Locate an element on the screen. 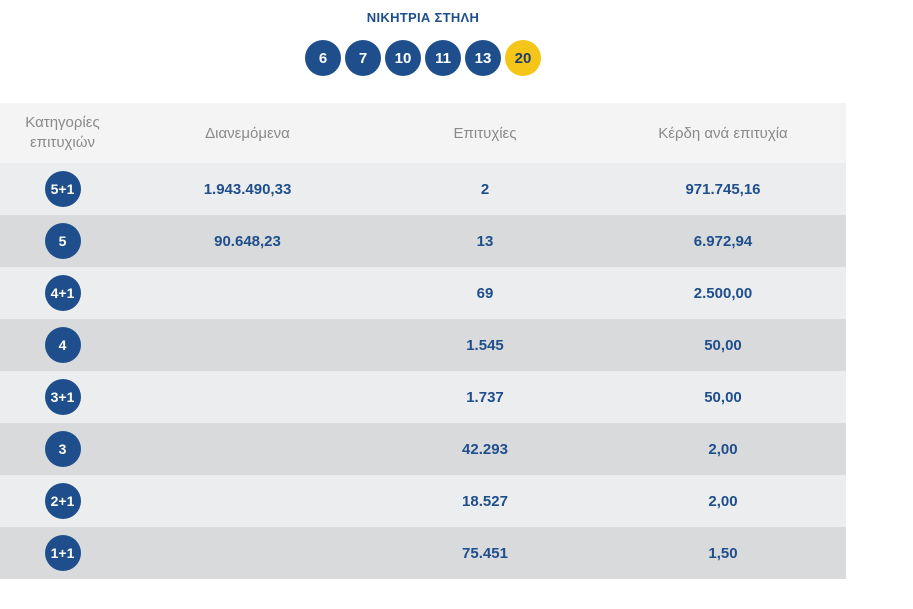 The width and height of the screenshot is (913, 609). column-header-winners: Επιτυχίες is located at coordinates (485, 133).